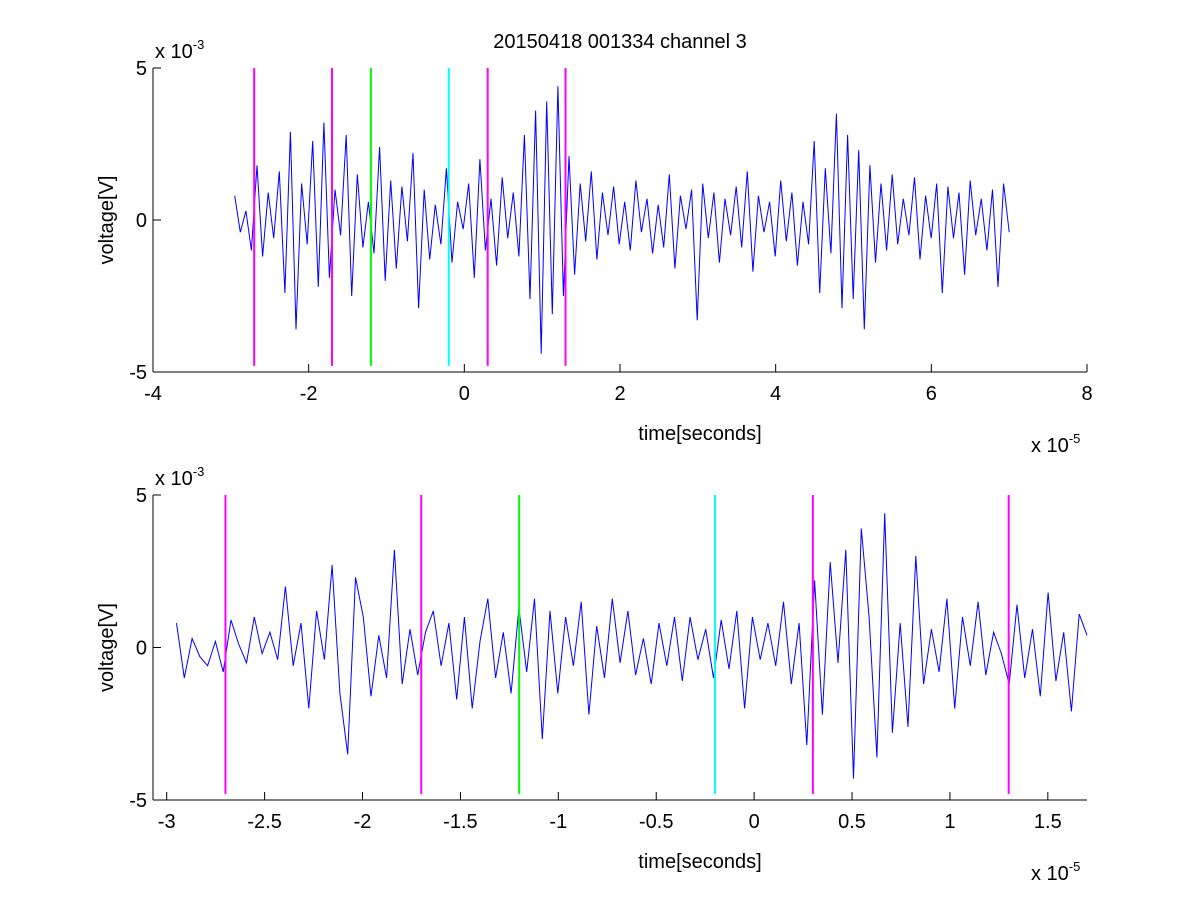 Image resolution: width=1200 pixels, height=901 pixels. Describe the element at coordinates (167, 822) in the screenshot. I see `x-tick-label: -3` at that location.